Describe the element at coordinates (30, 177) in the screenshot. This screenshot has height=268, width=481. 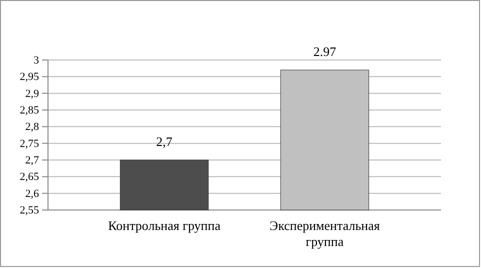
I see `y-tick-label: 2,65` at that location.